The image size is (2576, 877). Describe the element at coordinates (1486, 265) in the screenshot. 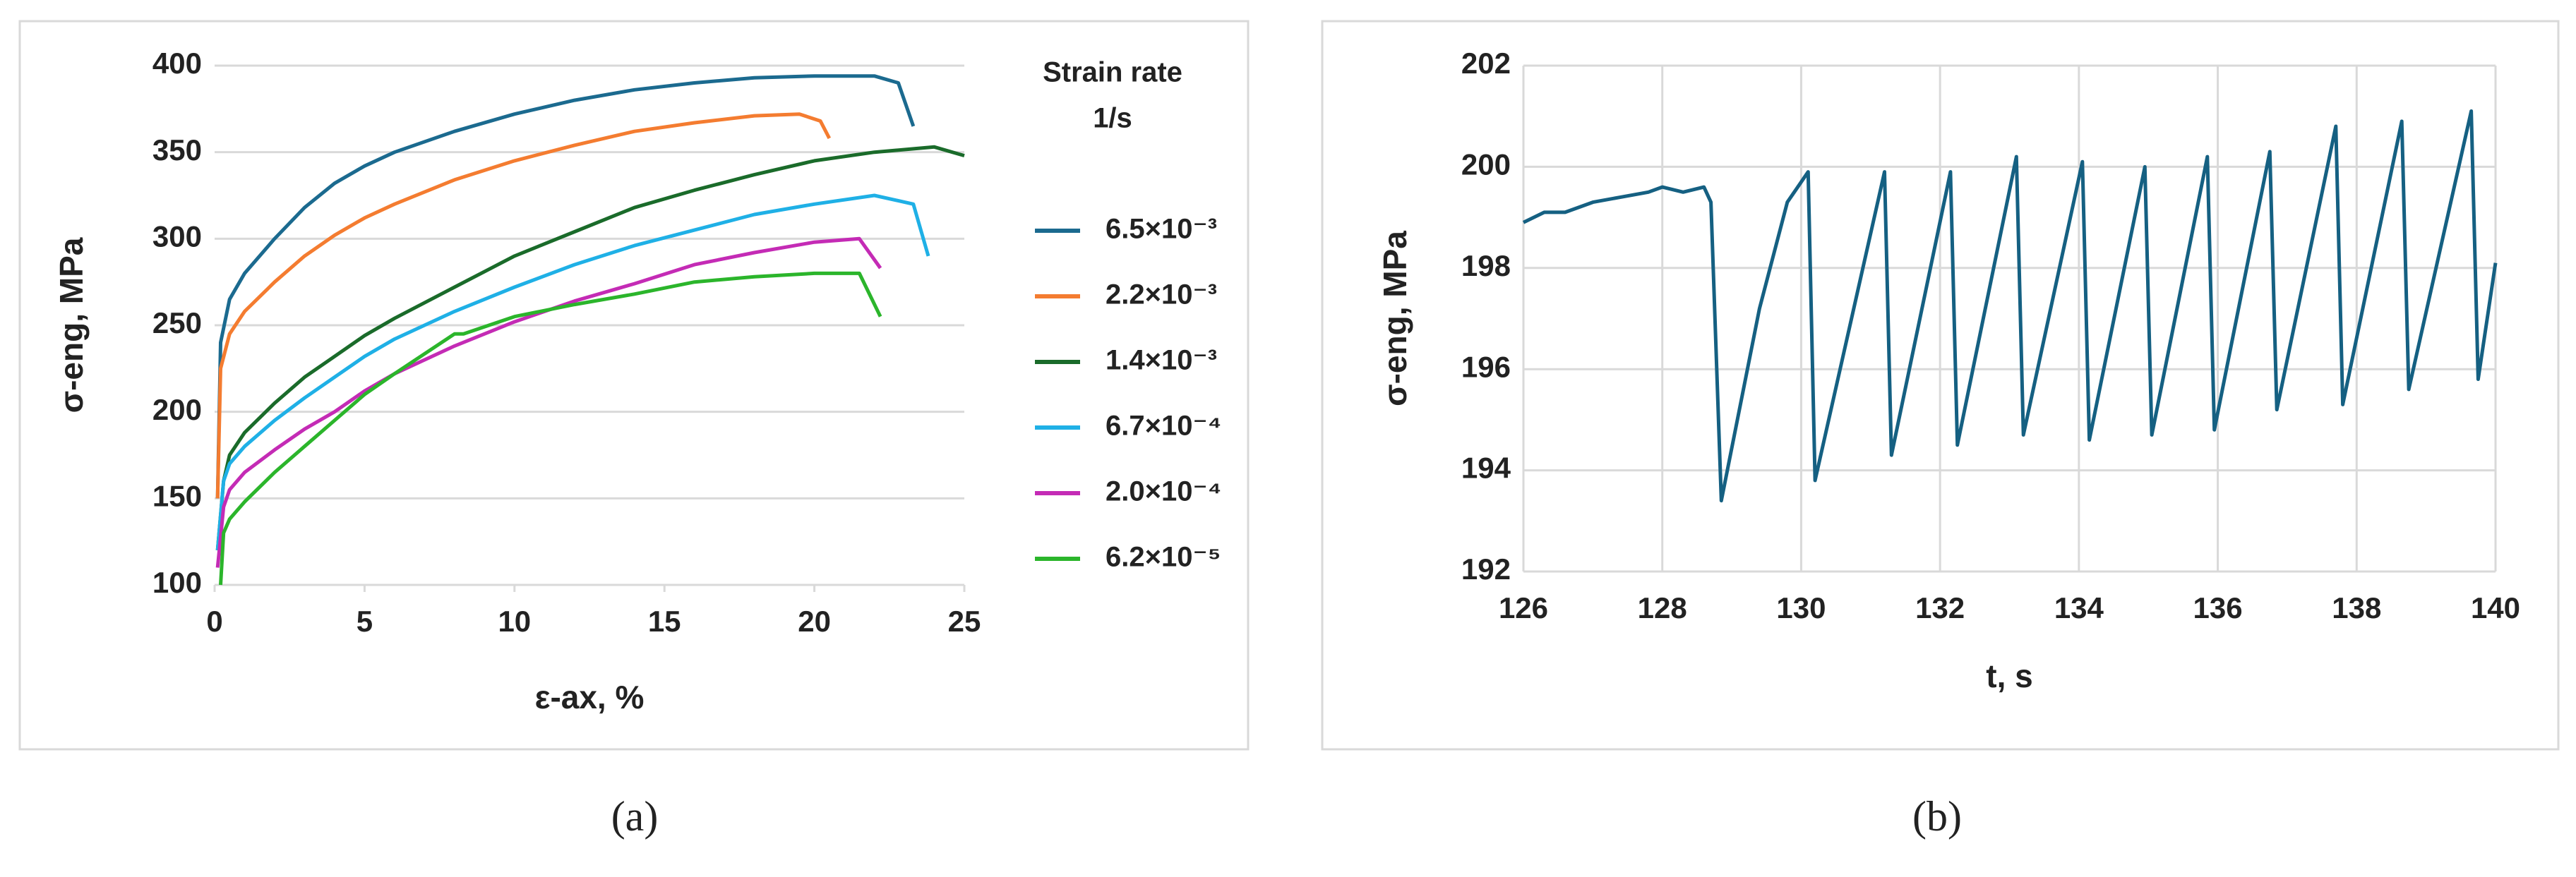

I see `y-tick-label: 198` at that location.